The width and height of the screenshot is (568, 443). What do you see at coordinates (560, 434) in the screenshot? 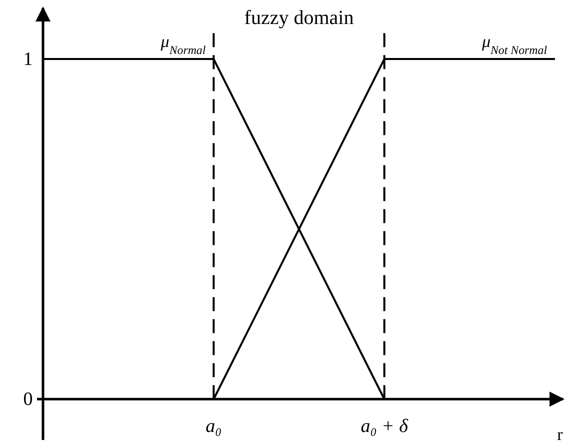
I see `x-axis-title: r` at bounding box center [560, 434].